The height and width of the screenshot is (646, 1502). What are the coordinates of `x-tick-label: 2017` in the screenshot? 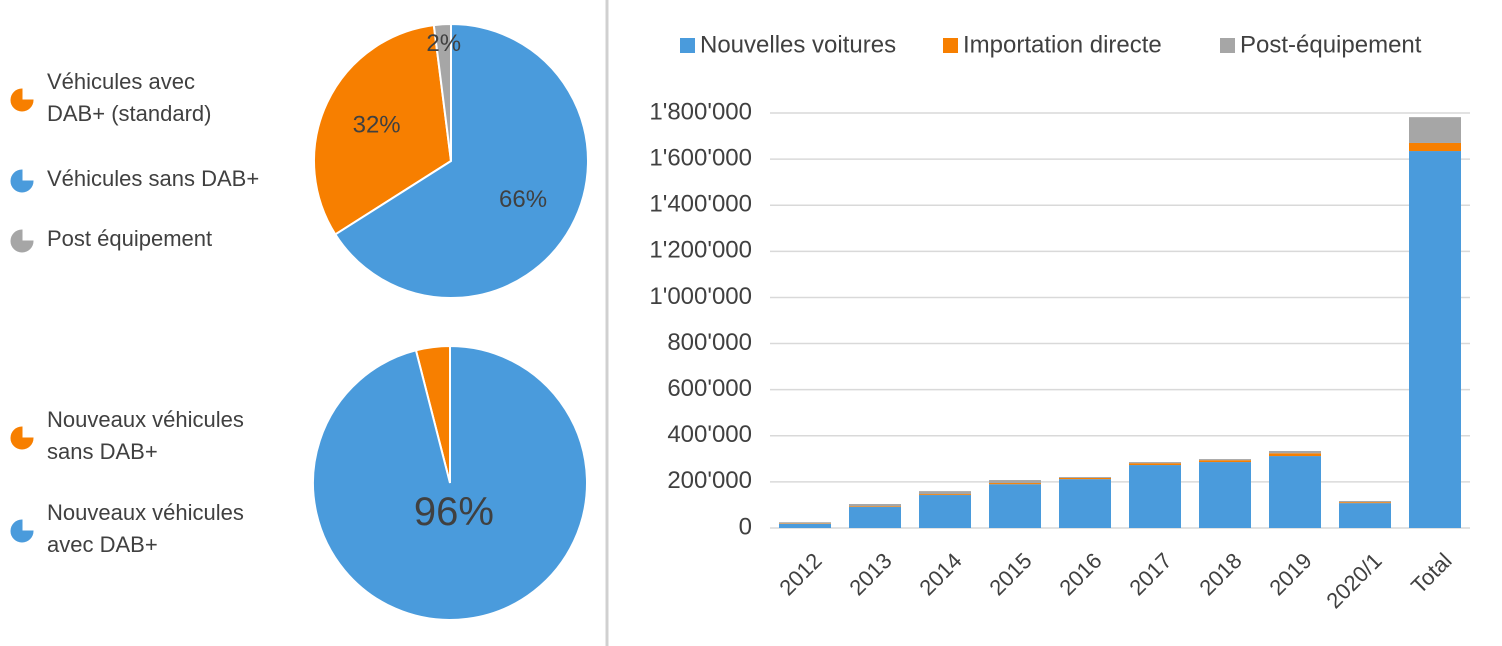 It's located at (1150, 574).